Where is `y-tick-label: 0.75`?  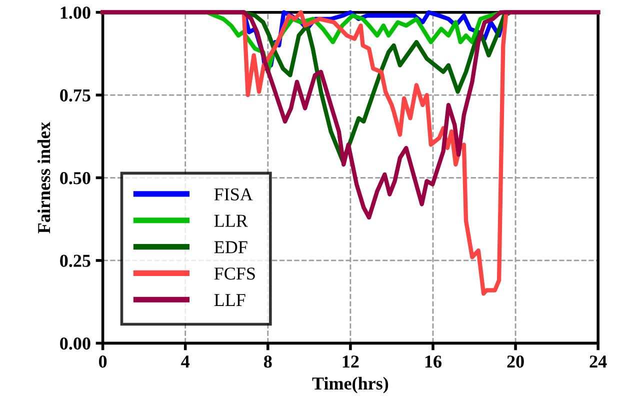 y-tick-label: 0.75 is located at coordinates (75, 95).